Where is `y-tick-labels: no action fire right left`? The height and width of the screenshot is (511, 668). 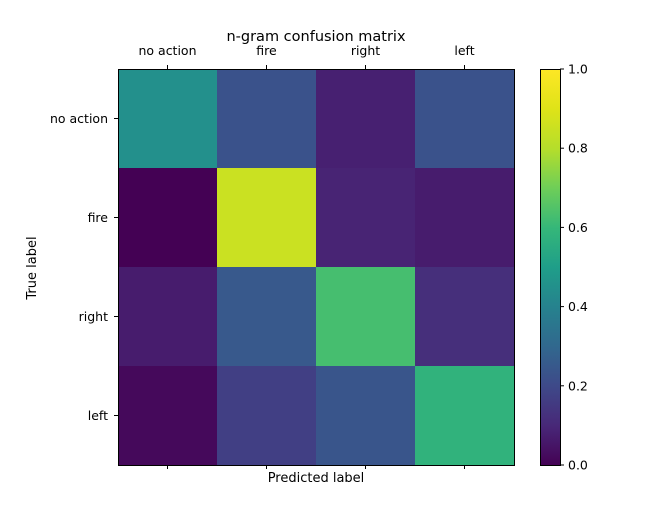
y-tick-labels: no action fire right left is located at coordinates (84, 267).